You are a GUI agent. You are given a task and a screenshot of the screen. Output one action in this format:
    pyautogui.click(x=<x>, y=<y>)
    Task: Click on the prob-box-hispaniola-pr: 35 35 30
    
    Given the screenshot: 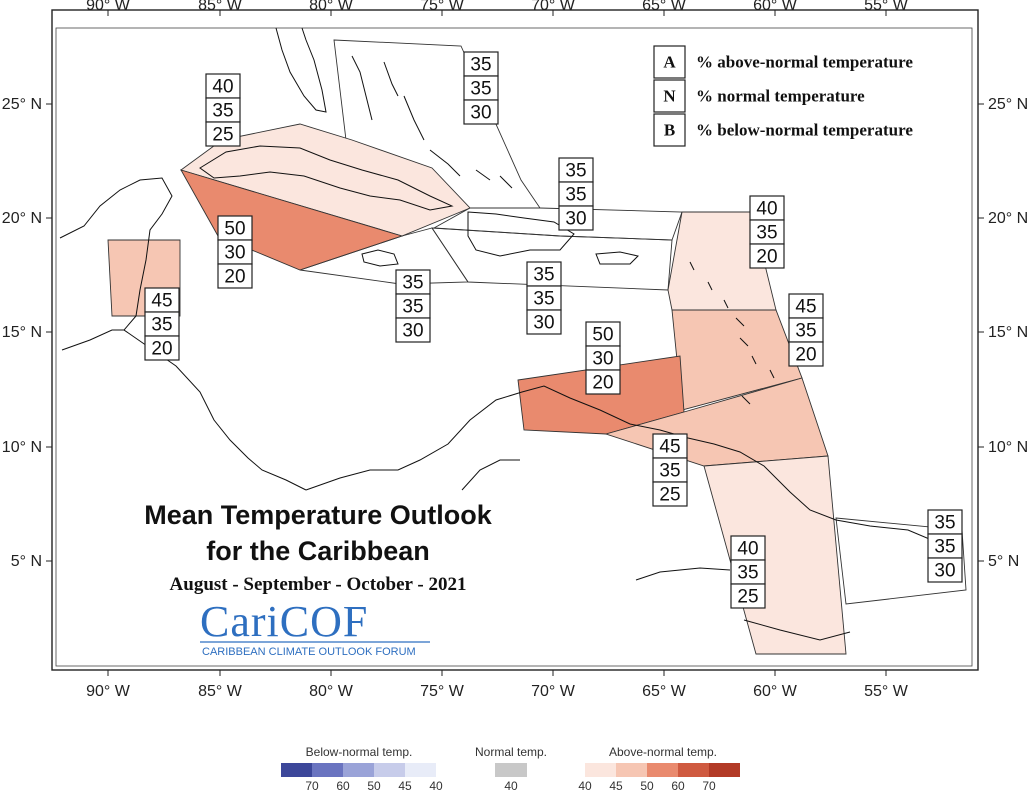 What is the action you would take?
    pyautogui.click(x=544, y=298)
    